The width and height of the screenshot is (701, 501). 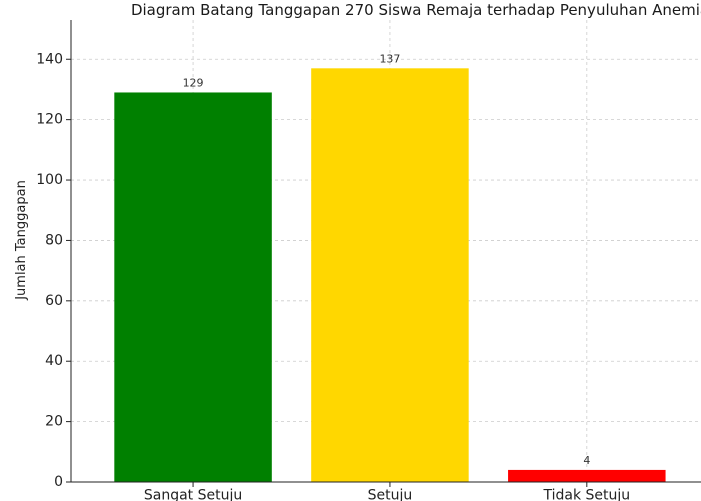 I want to click on bar, so click(x=587, y=475).